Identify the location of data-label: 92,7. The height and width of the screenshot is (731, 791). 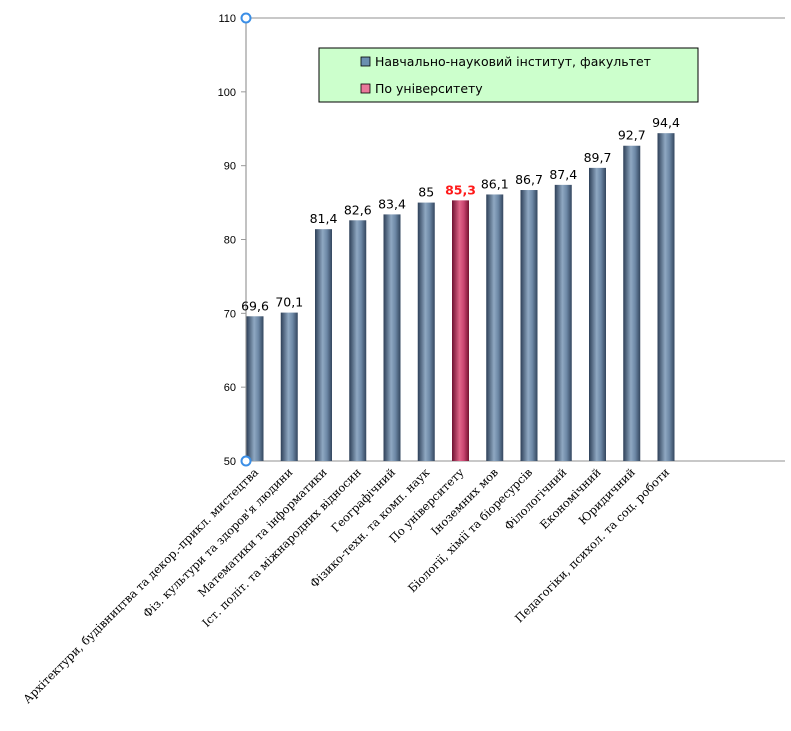
(632, 135).